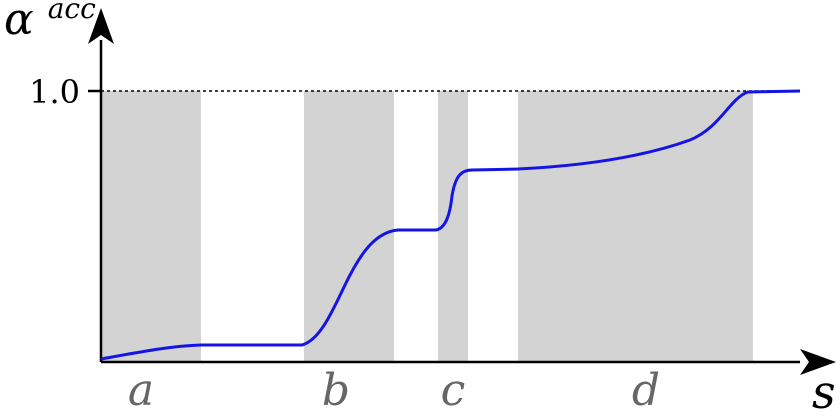 Image resolution: width=840 pixels, height=420 pixels. What do you see at coordinates (824, 392) in the screenshot?
I see `x-axis-label: s` at bounding box center [824, 392].